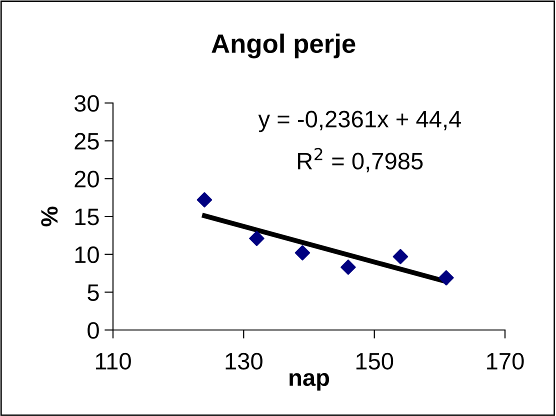 Image resolution: width=556 pixels, height=416 pixels. I want to click on y-tick-label: 10, so click(87, 255).